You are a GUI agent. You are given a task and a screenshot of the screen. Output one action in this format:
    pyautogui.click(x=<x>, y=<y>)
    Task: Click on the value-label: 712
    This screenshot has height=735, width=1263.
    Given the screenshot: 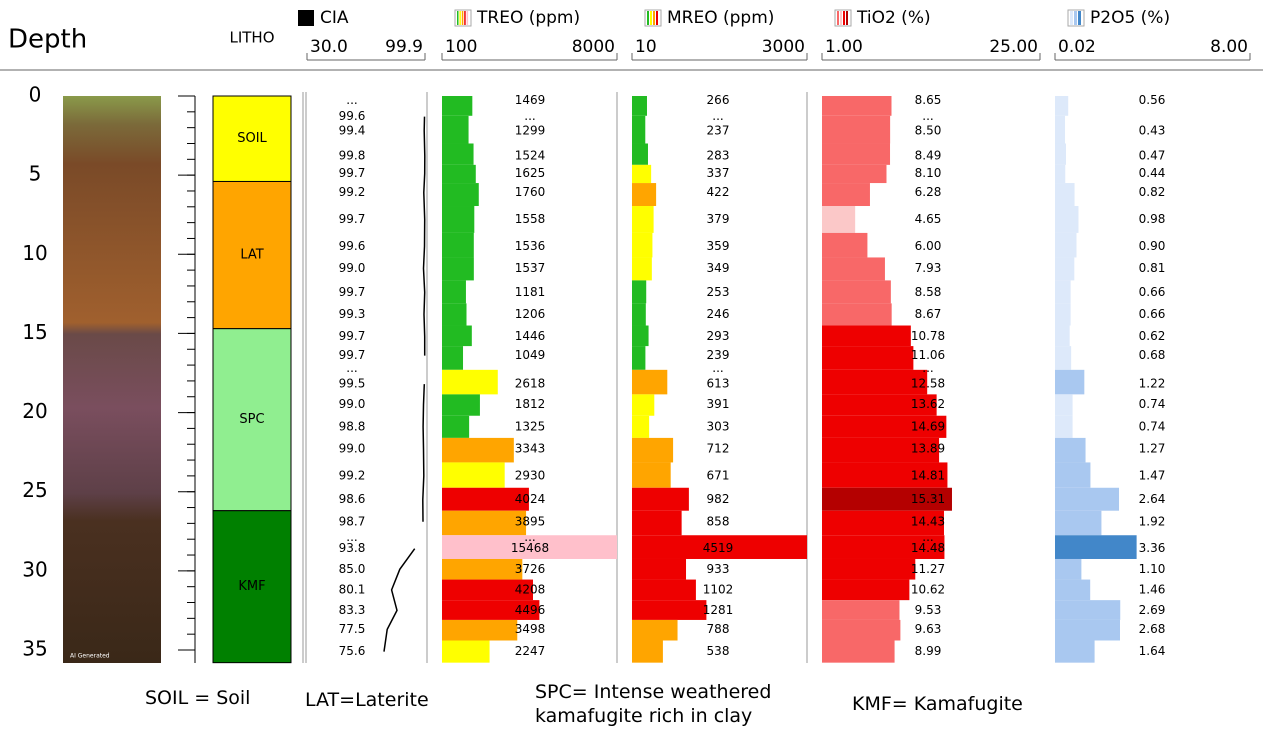 What is the action you would take?
    pyautogui.click(x=718, y=448)
    